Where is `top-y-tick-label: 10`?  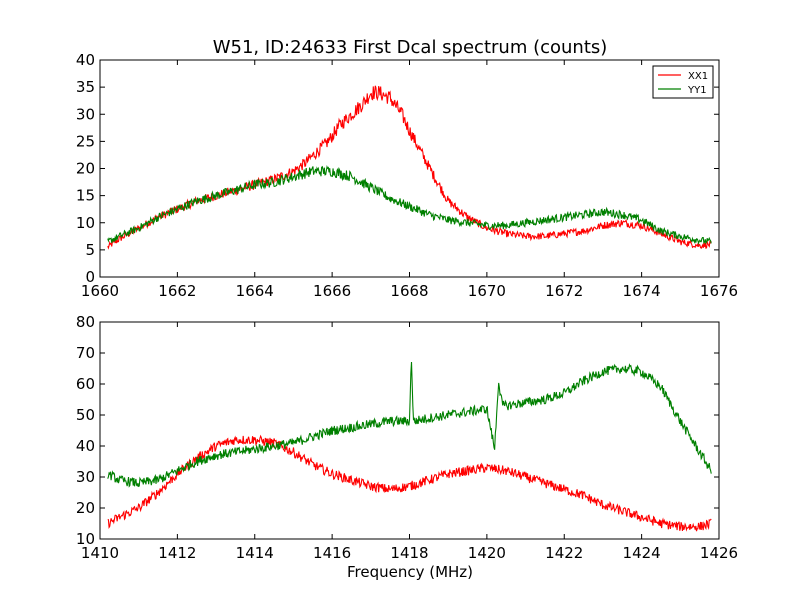
top-y-tick-label: 10 is located at coordinates (85, 223).